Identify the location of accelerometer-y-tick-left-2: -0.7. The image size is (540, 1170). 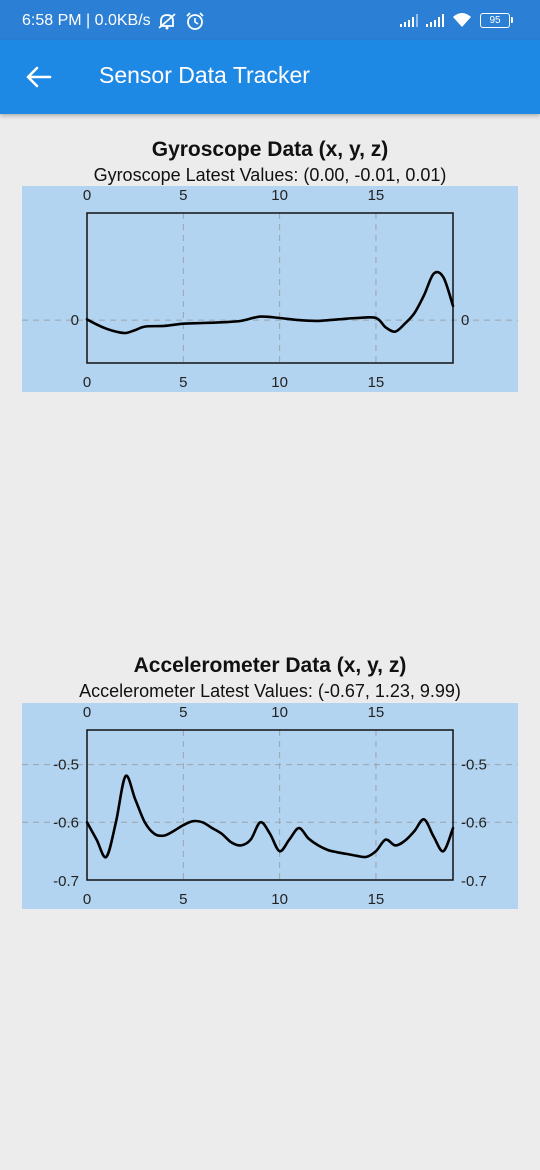
(66, 881).